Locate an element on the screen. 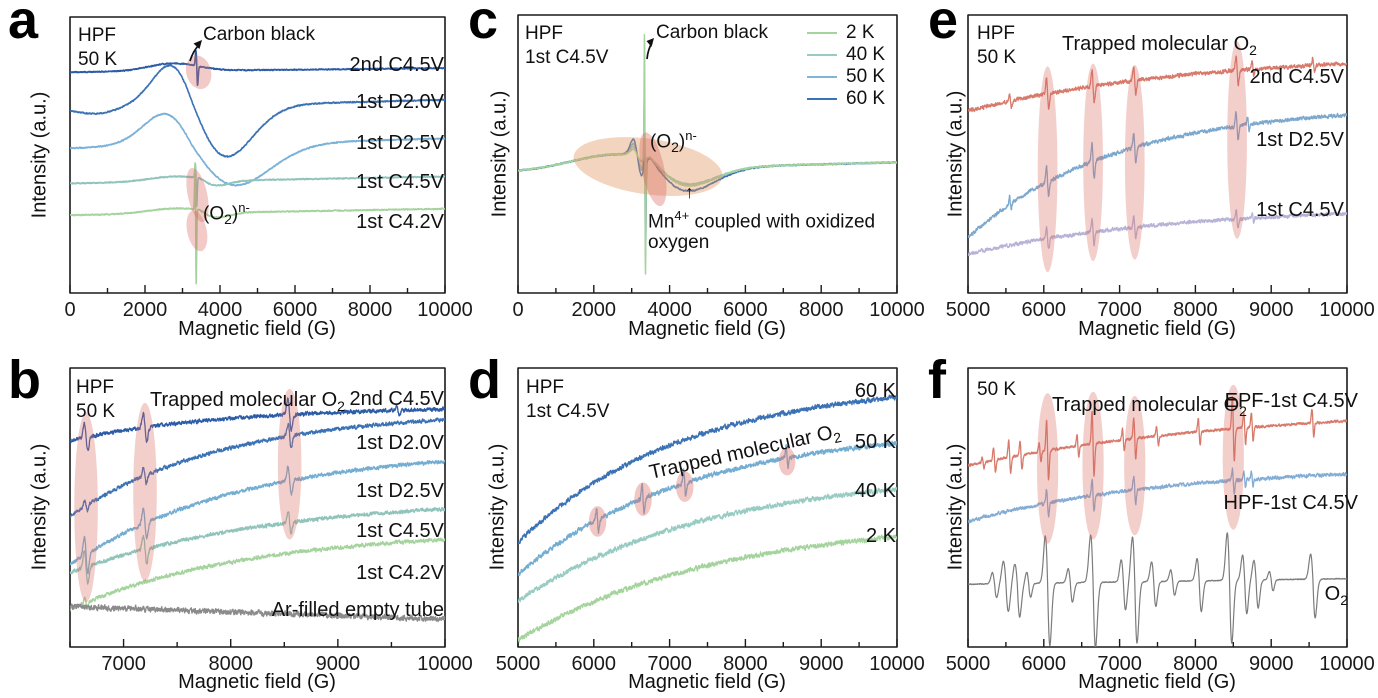  curve-label-o2: O2 is located at coordinates (1336, 595).